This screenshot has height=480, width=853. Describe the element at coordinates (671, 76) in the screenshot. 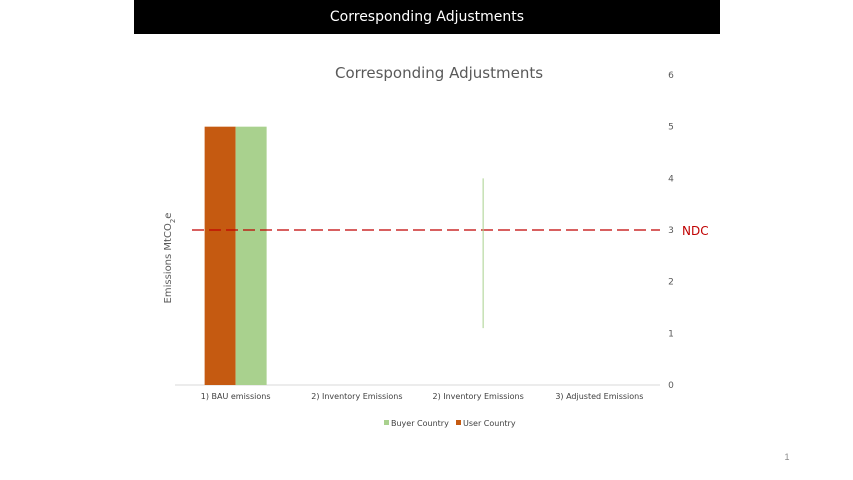

I see `y-tick-label: 6` at that location.